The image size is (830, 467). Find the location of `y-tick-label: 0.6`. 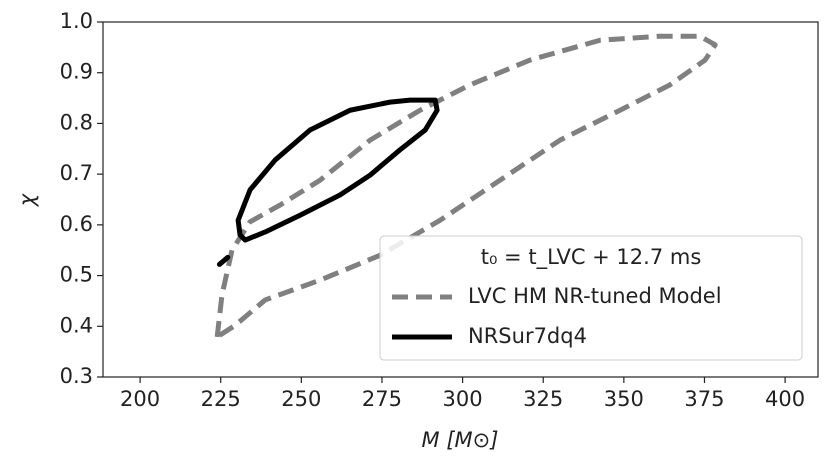

y-tick-label: 0.6 is located at coordinates (76, 224).